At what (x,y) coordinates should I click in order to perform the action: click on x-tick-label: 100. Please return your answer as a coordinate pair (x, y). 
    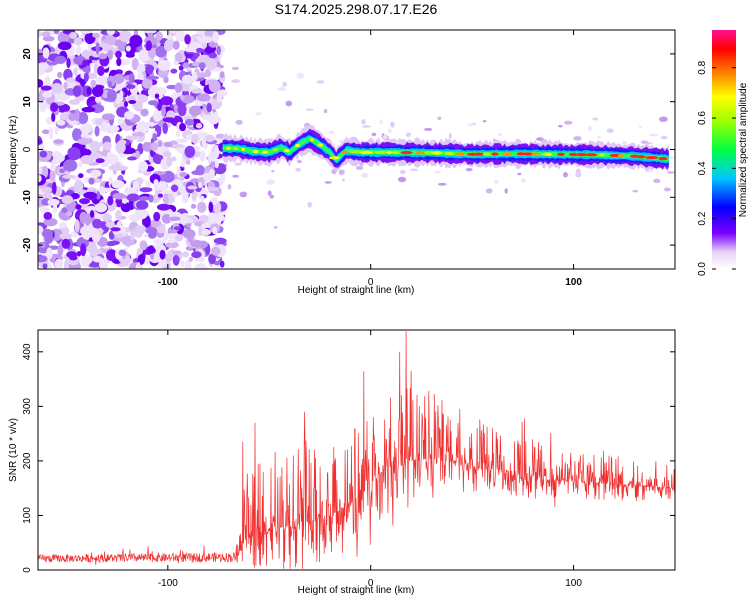
    Looking at the image, I should click on (573, 282).